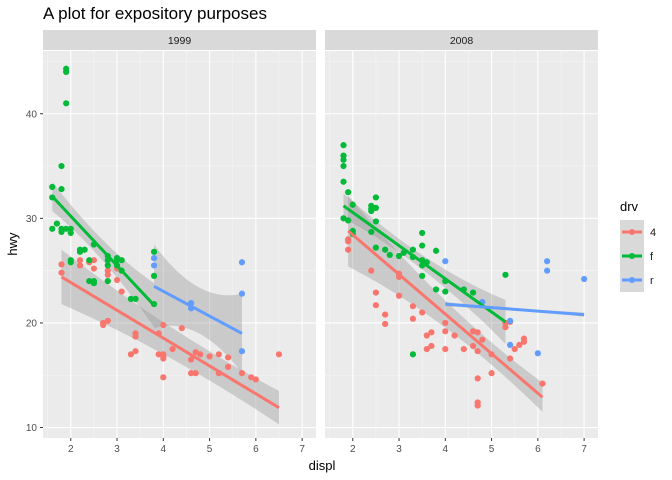  Describe the element at coordinates (638, 245) in the screenshot. I see `legend: drv 4 fr` at that location.